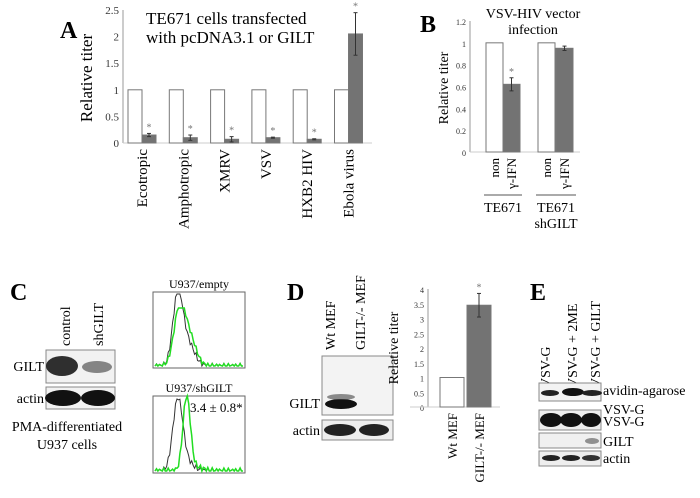  What do you see at coordinates (570, 440) in the screenshot?
I see `blot-gilt-e` at bounding box center [570, 440].